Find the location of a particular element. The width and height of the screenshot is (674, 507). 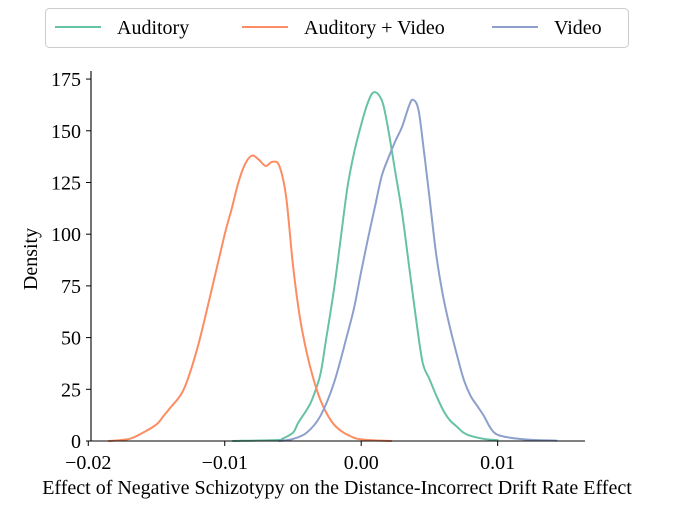

y-tick-label: 0 is located at coordinates (76, 442).